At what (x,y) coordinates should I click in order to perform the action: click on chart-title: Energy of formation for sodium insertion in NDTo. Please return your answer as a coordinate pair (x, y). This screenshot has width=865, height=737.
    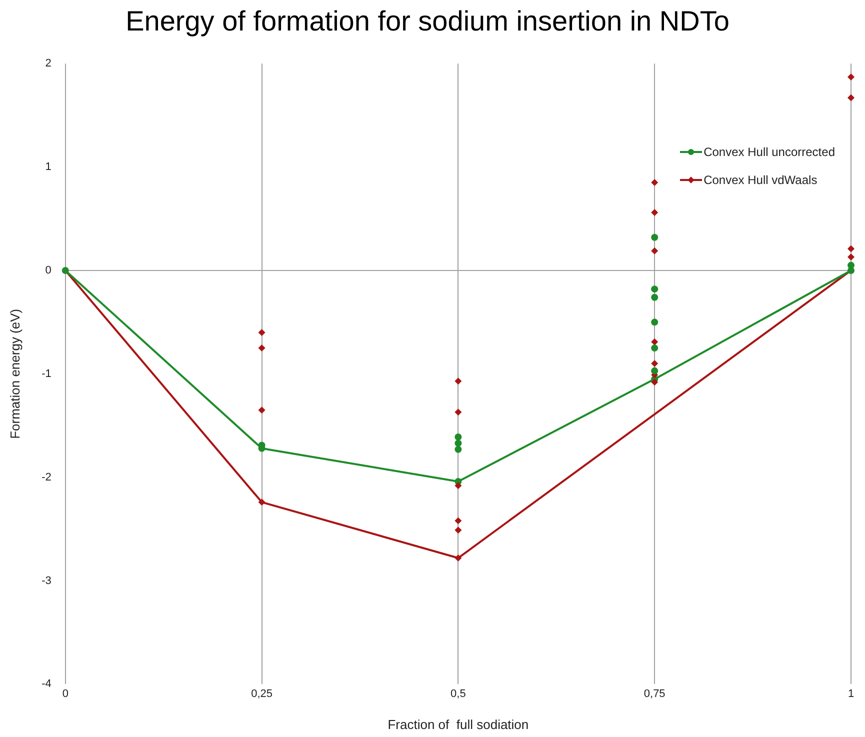
    Looking at the image, I should click on (428, 21).